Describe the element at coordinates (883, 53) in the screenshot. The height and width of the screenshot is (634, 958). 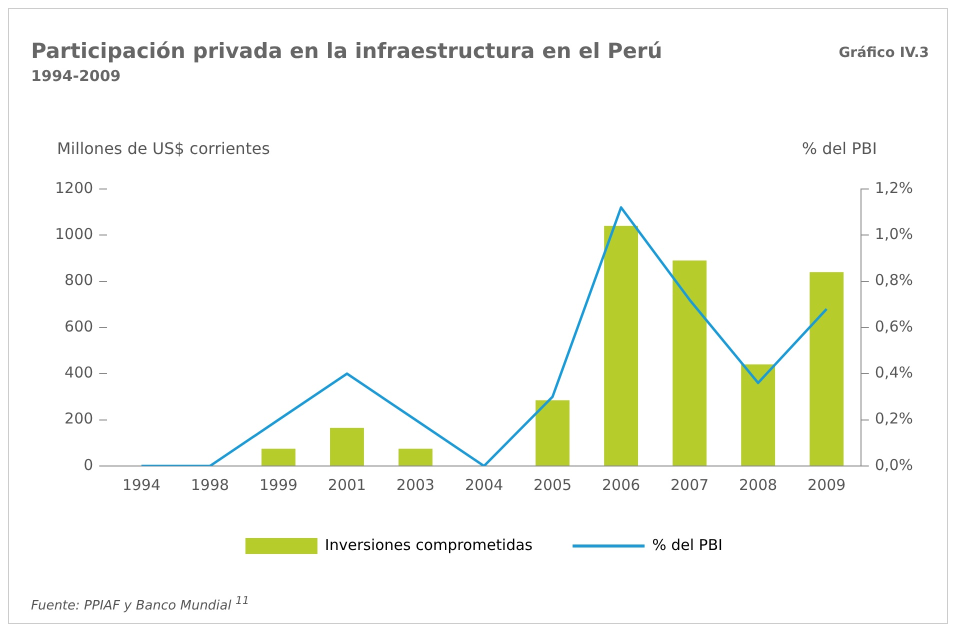
I see `text: Gráfico IV.3` at that location.